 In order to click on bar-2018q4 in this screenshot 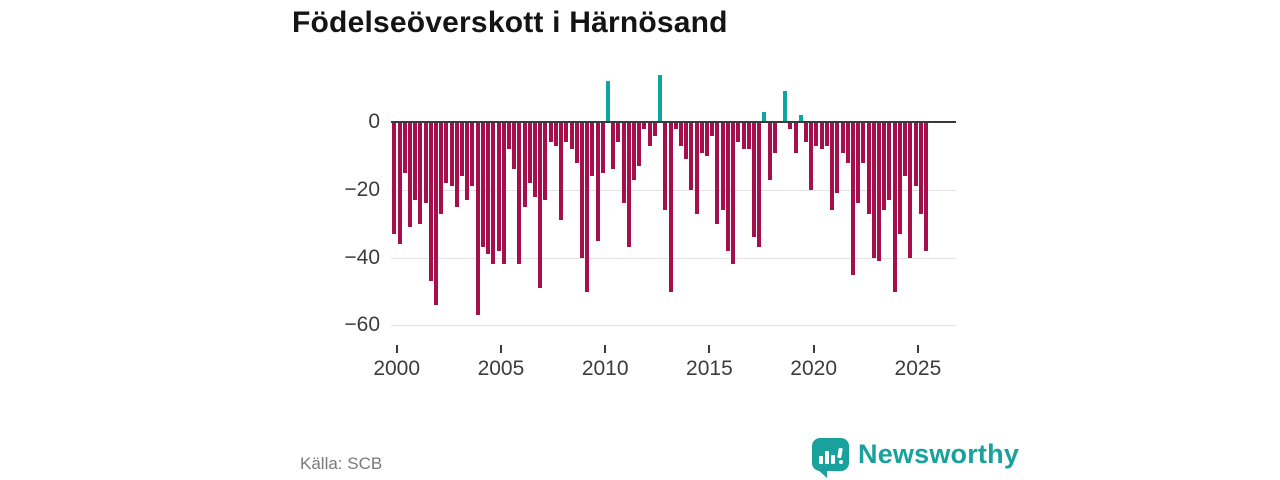, I will do `click(785, 106)`.